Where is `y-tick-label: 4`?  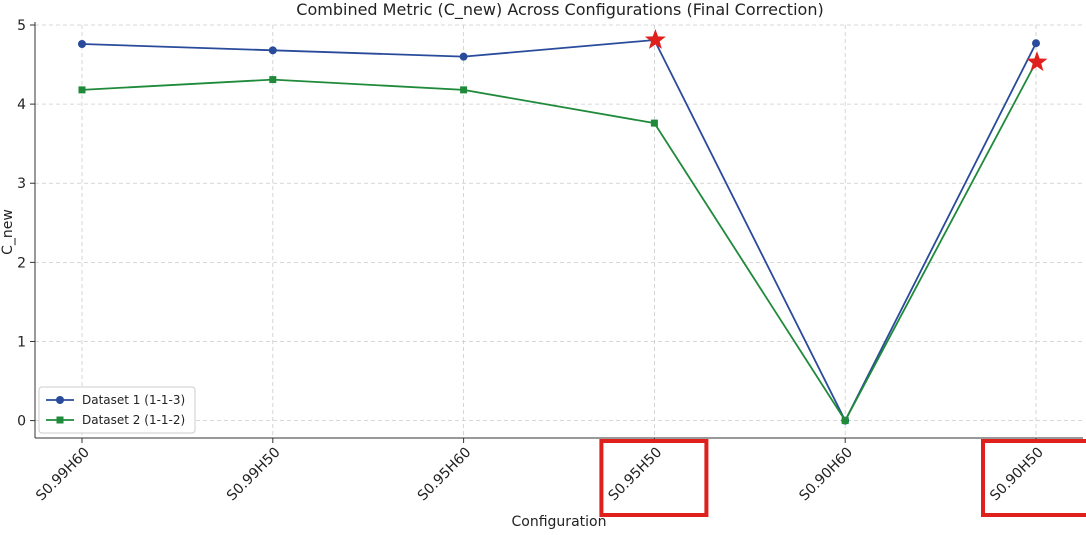
y-tick-label: 4 is located at coordinates (21, 105).